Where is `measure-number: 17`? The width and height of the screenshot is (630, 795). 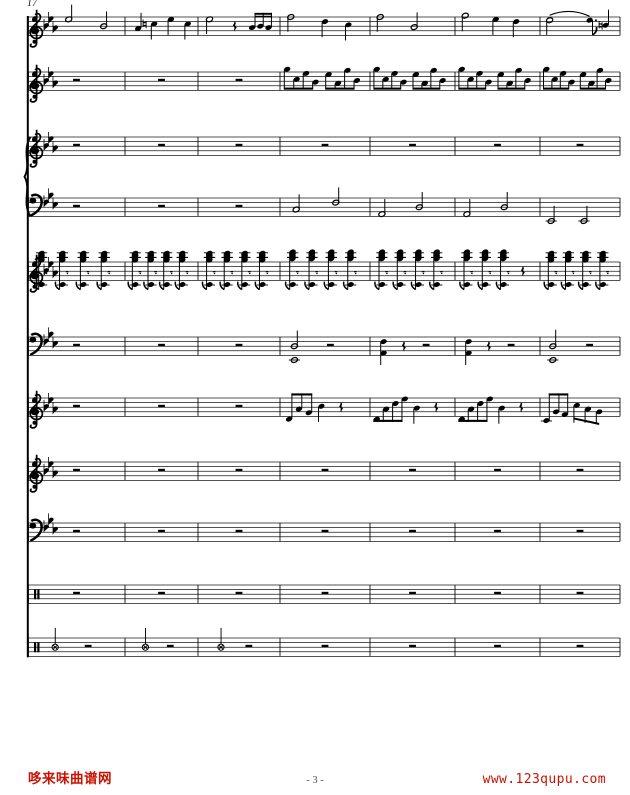 measure-number: 17 is located at coordinates (32, 4).